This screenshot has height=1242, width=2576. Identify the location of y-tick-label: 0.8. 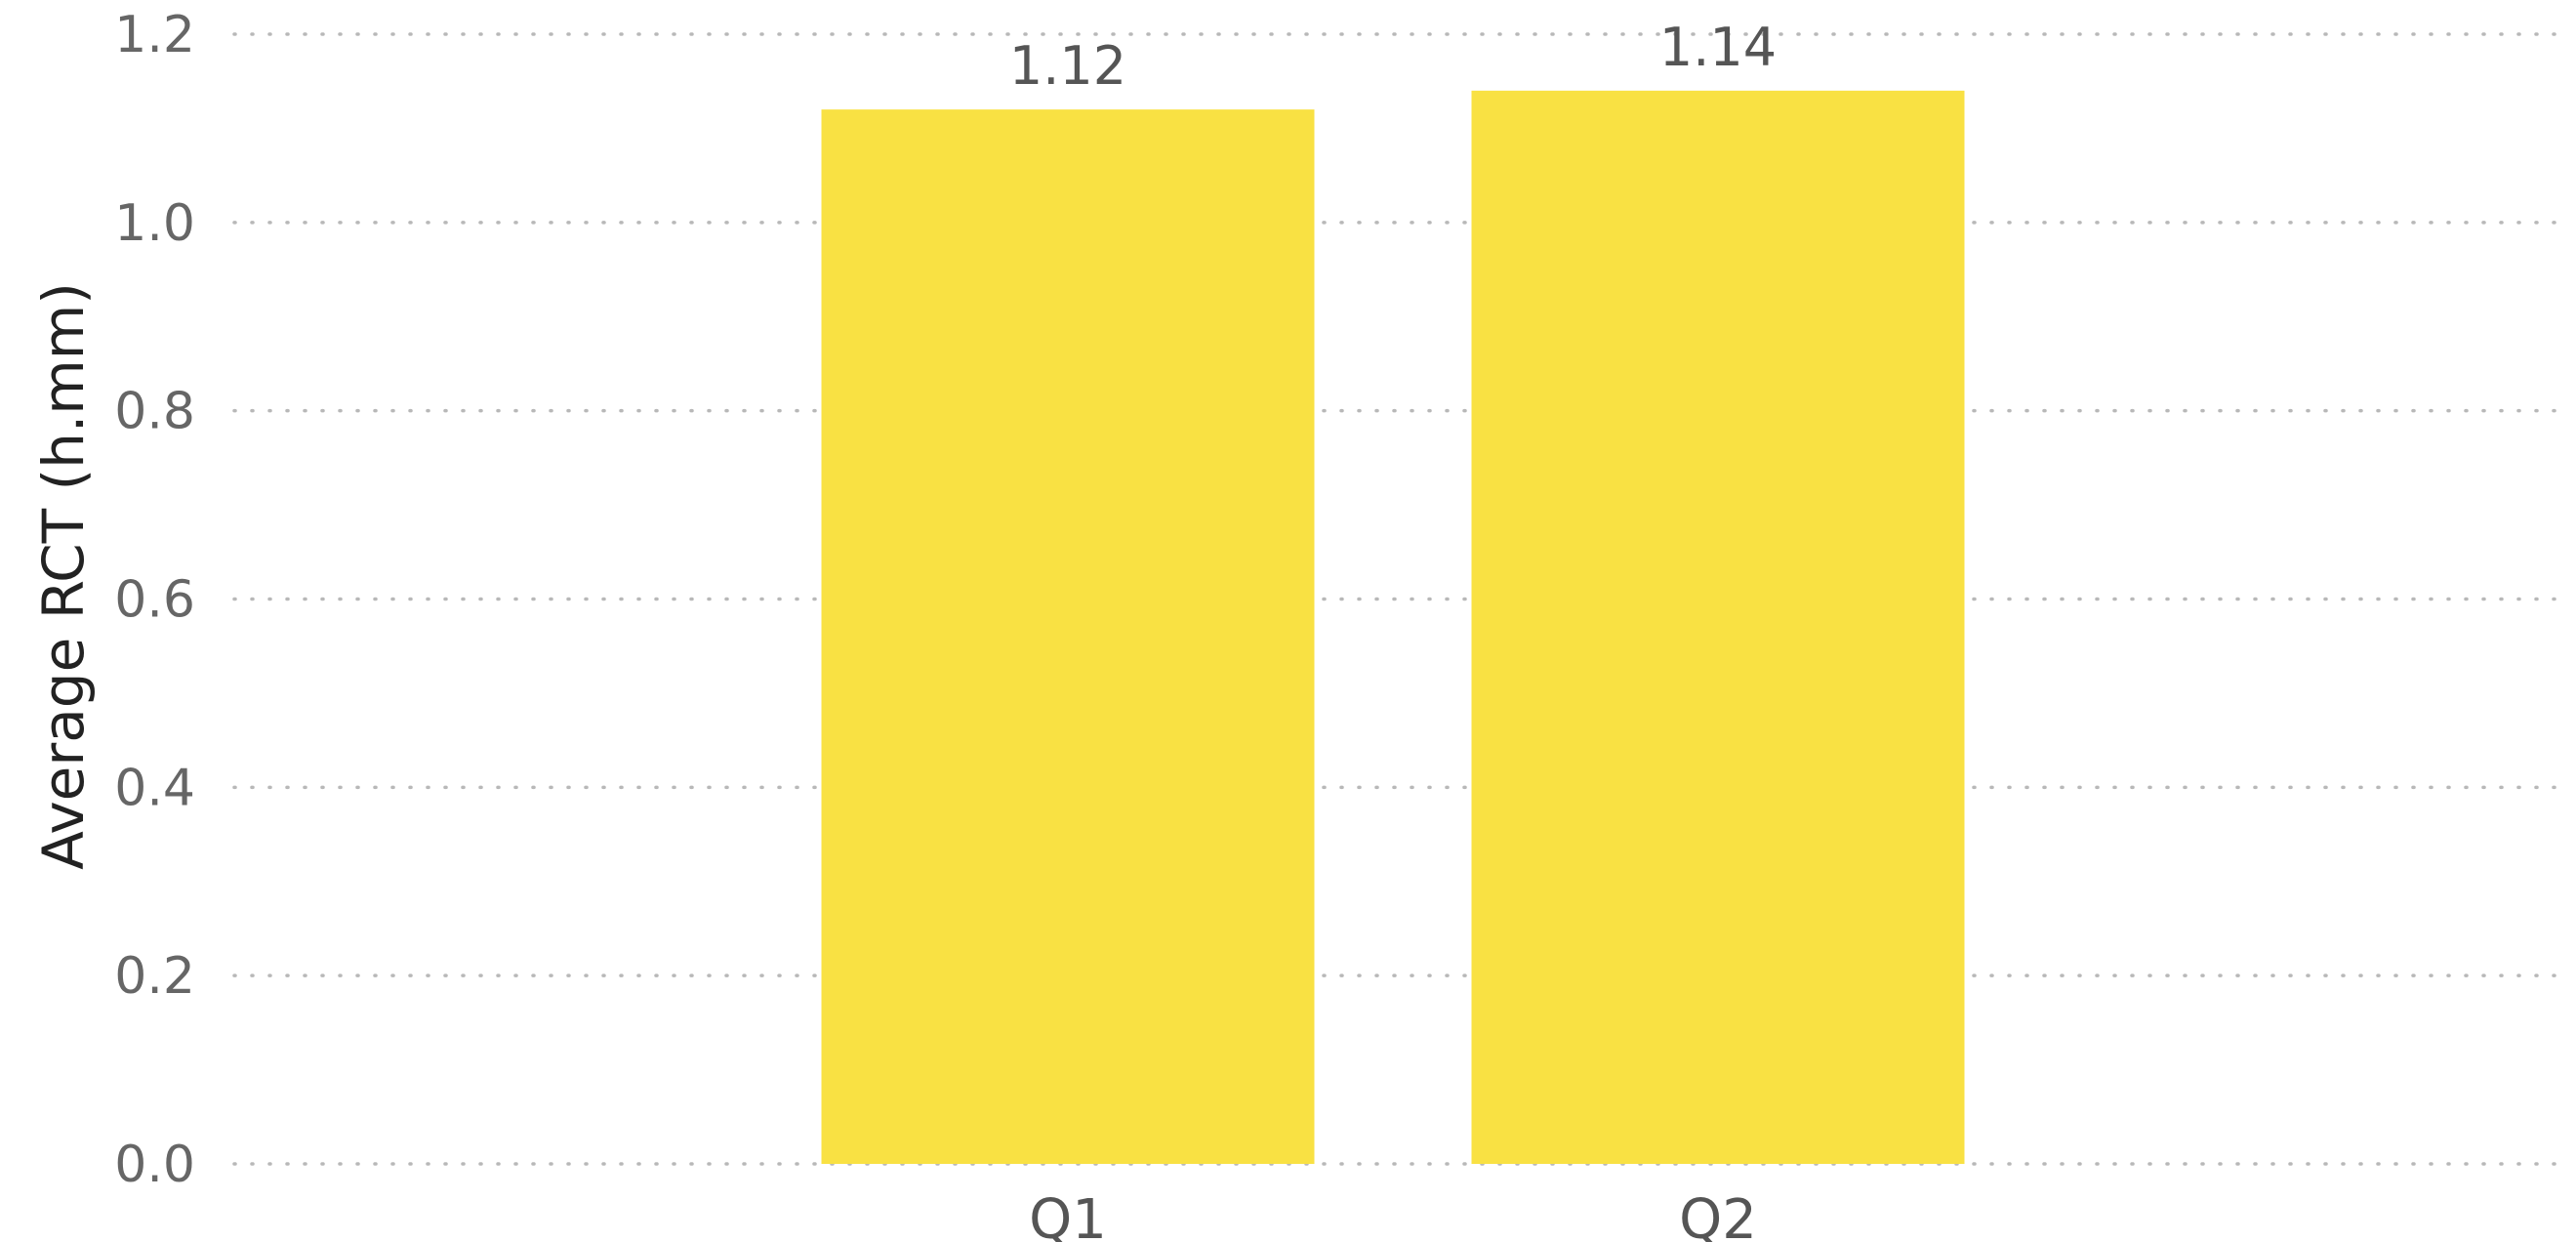
(154, 412).